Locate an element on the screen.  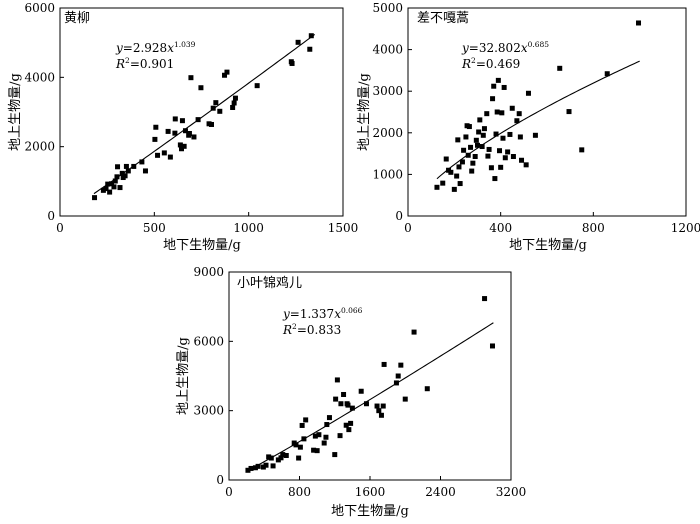
eq-lhs: y is located at coordinates (465, 48).